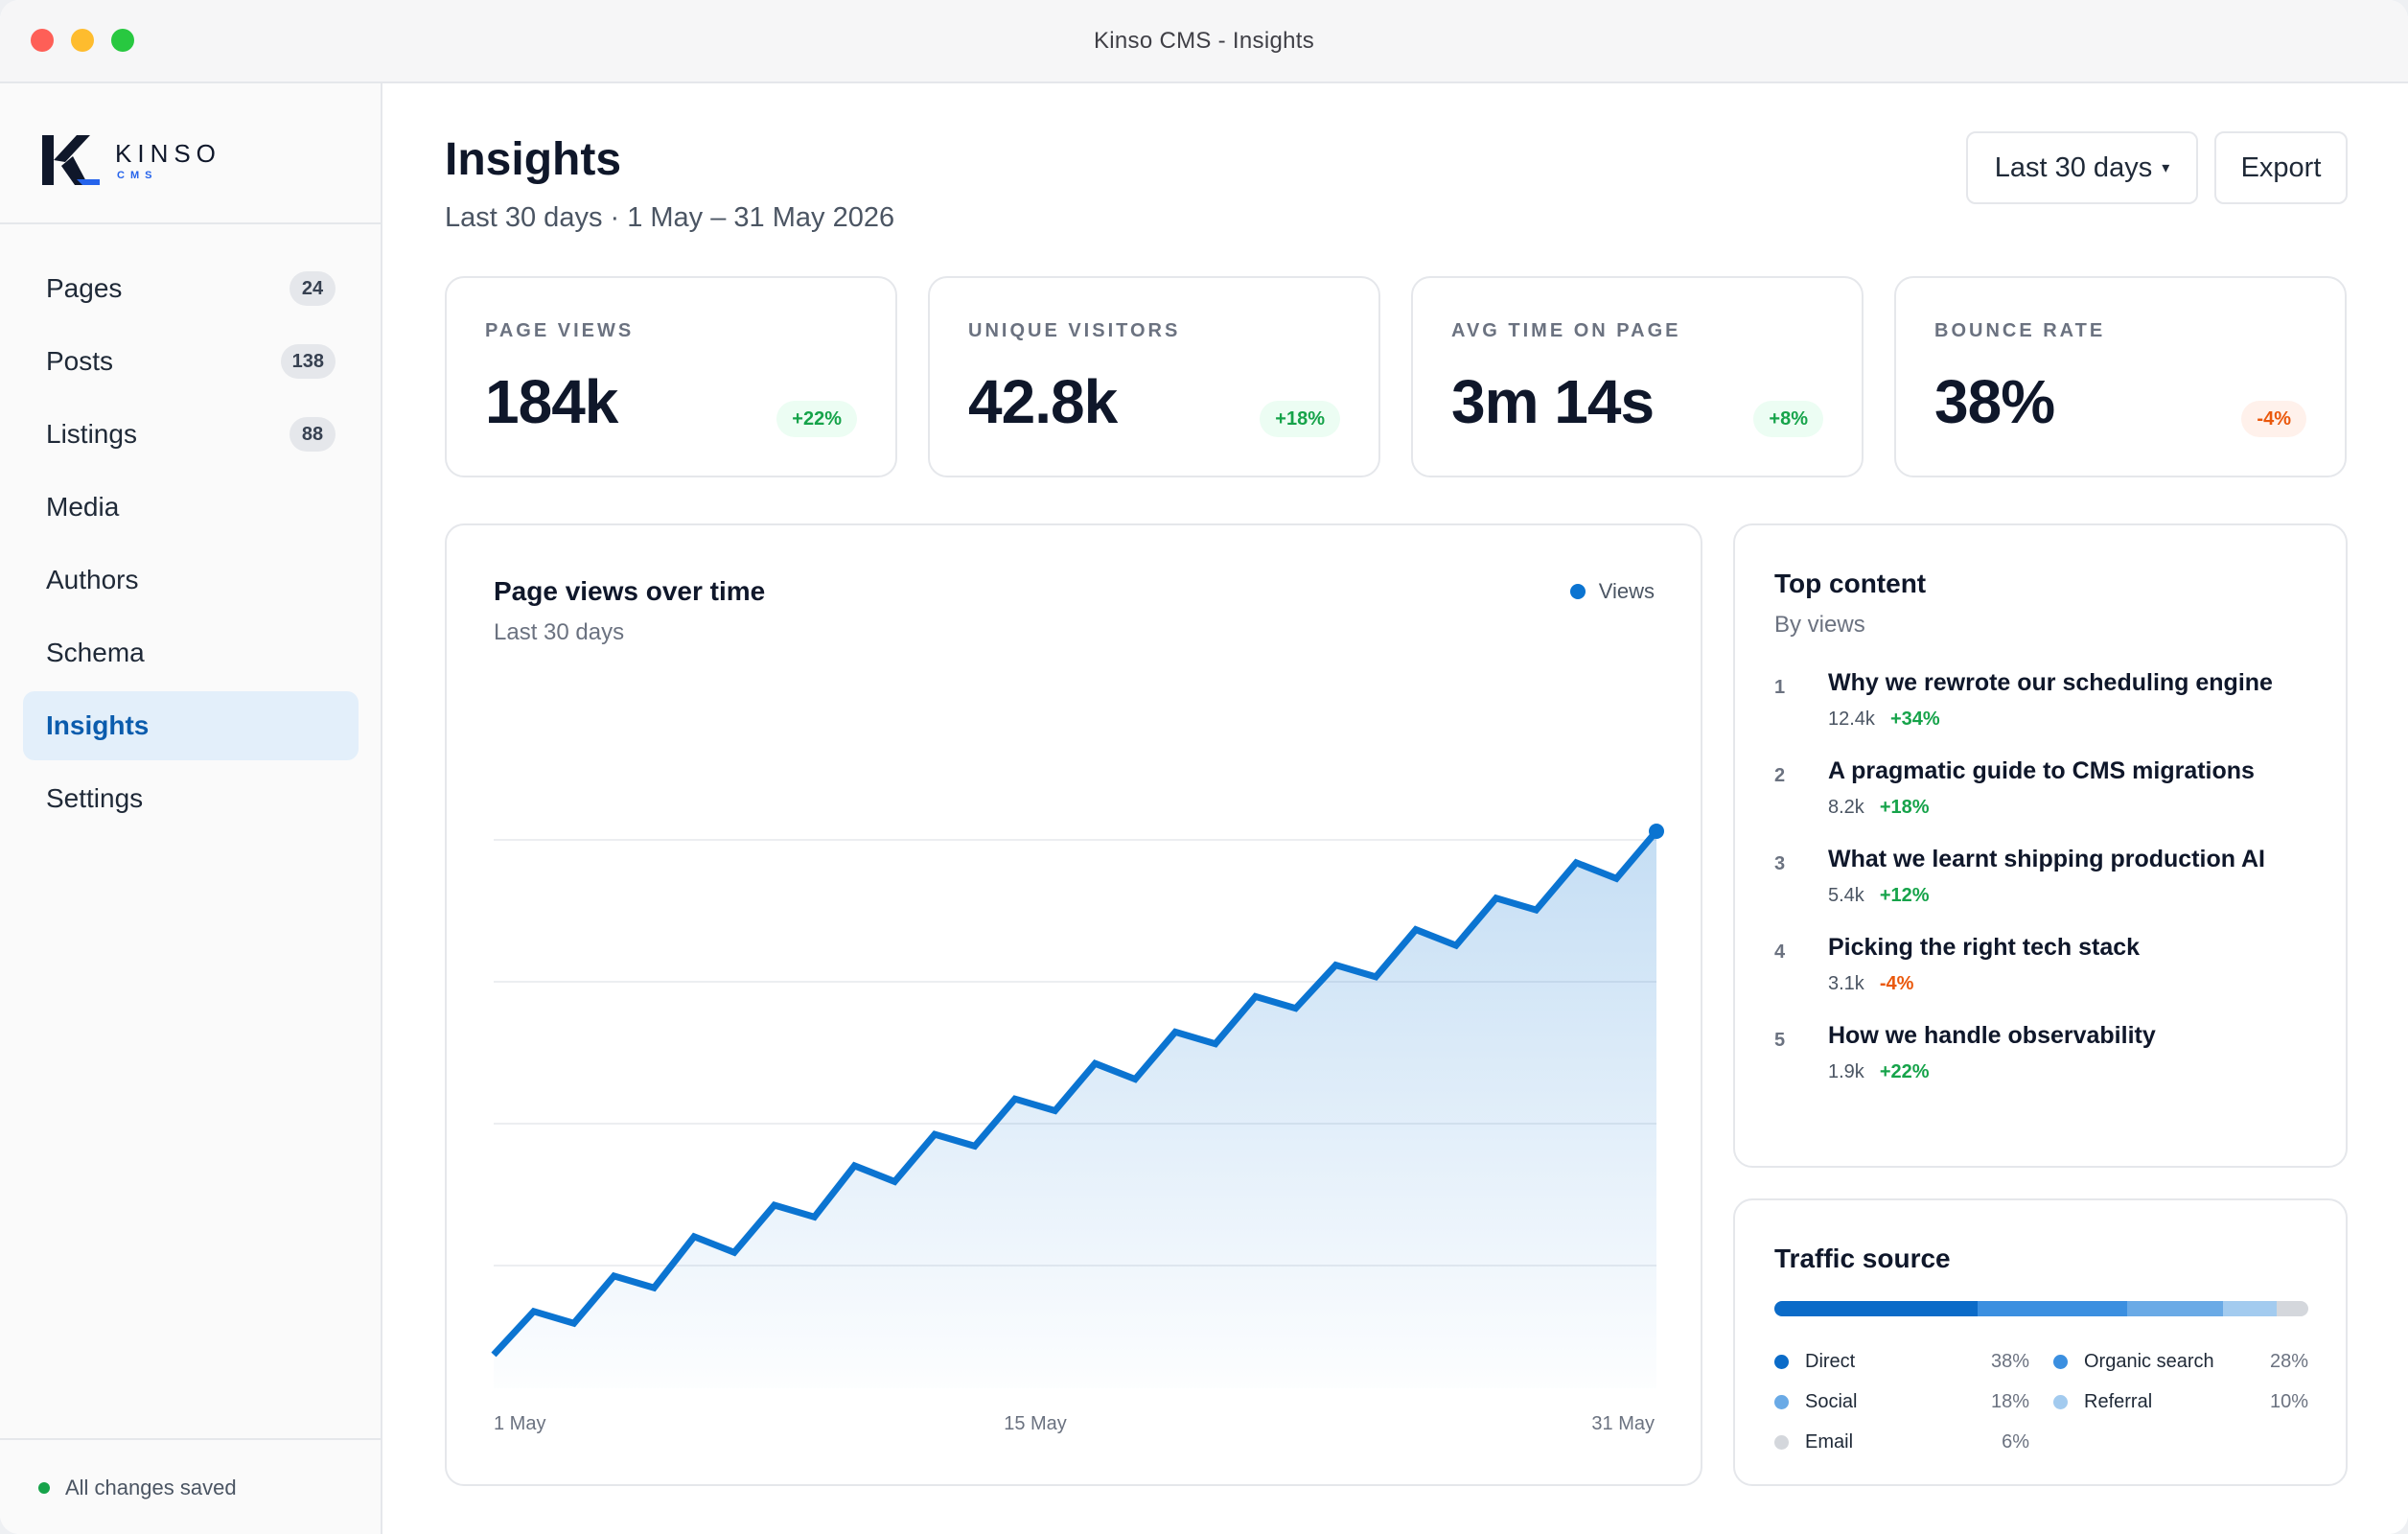 Image resolution: width=2408 pixels, height=1534 pixels. What do you see at coordinates (2050, 682) in the screenshot?
I see `content-title-link: Why we rewrote our scheduling engine` at bounding box center [2050, 682].